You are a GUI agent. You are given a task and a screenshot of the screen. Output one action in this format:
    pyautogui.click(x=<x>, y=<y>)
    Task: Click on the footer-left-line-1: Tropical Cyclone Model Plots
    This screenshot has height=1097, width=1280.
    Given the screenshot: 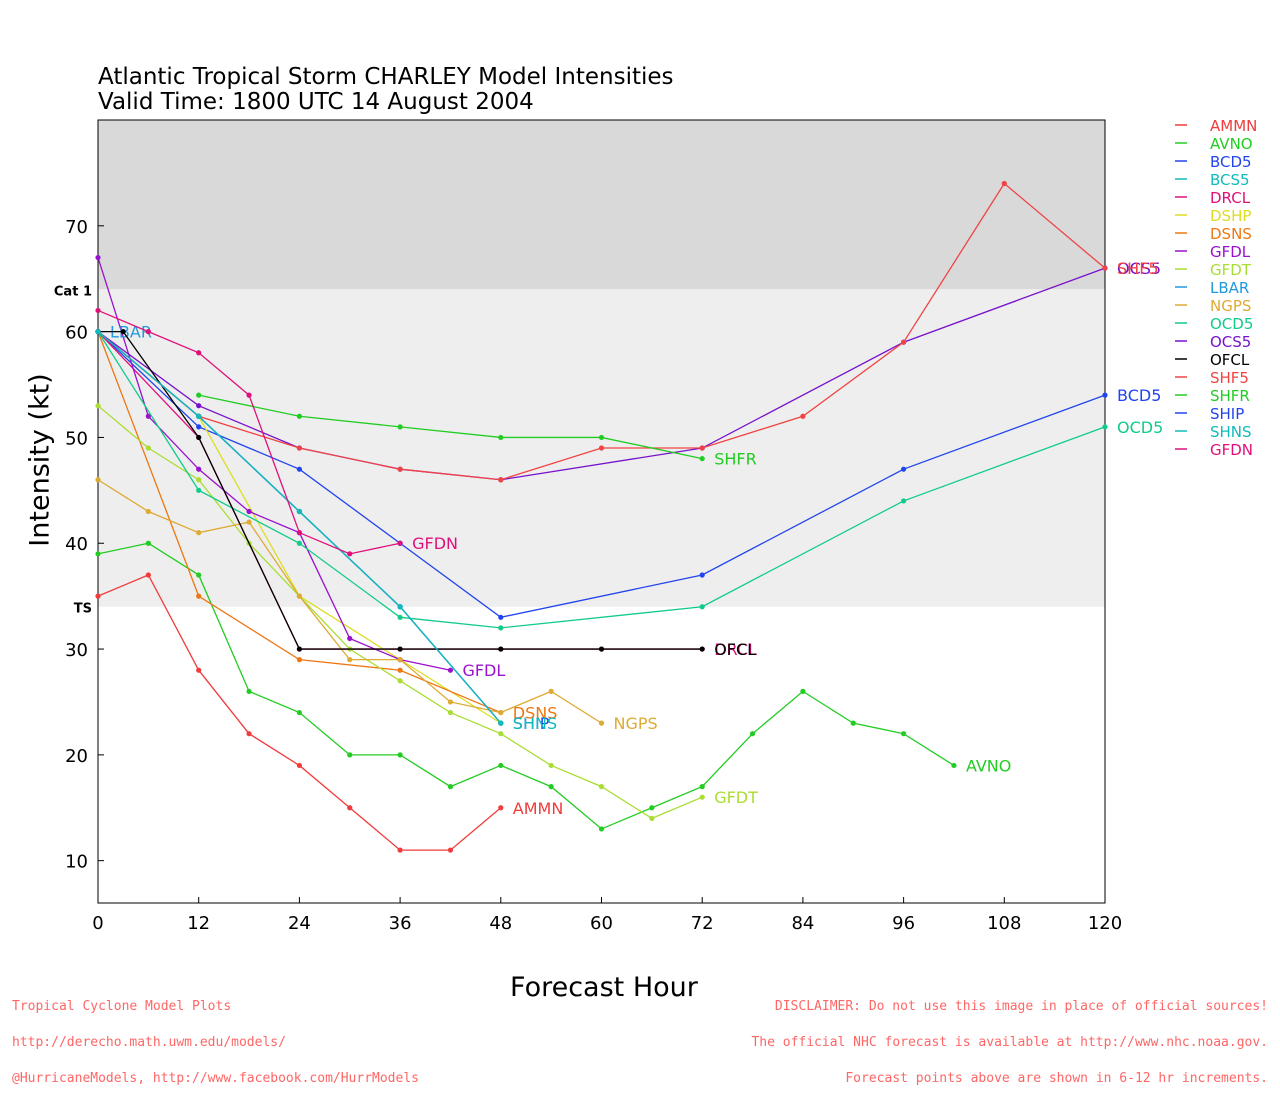 What is the action you would take?
    pyautogui.click(x=122, y=1006)
    